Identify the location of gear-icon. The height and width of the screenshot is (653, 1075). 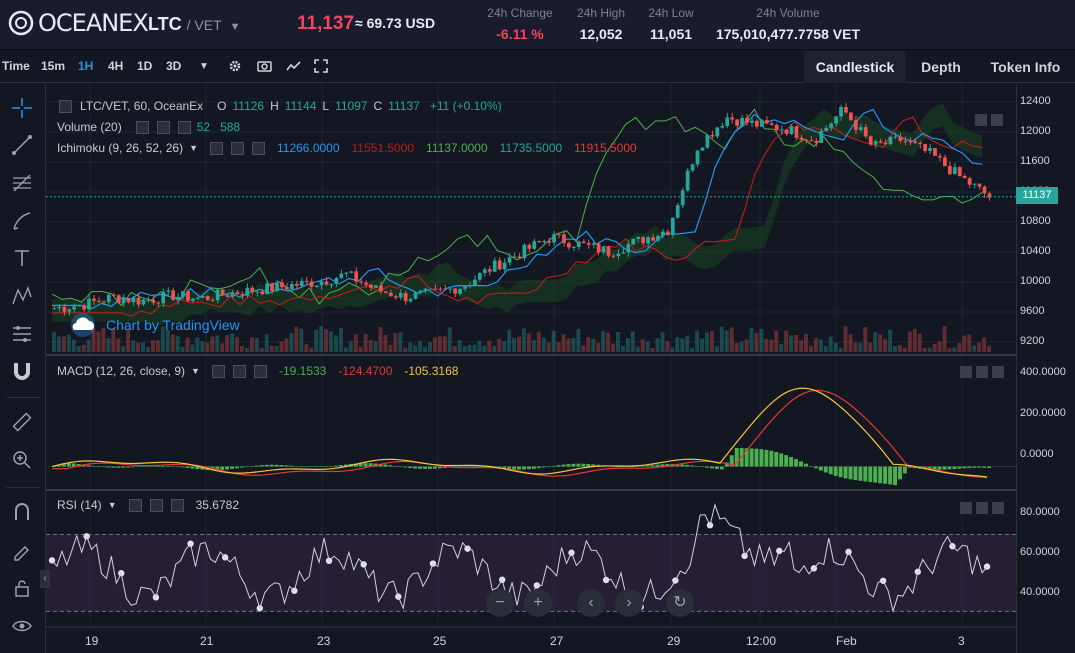
(235, 66).